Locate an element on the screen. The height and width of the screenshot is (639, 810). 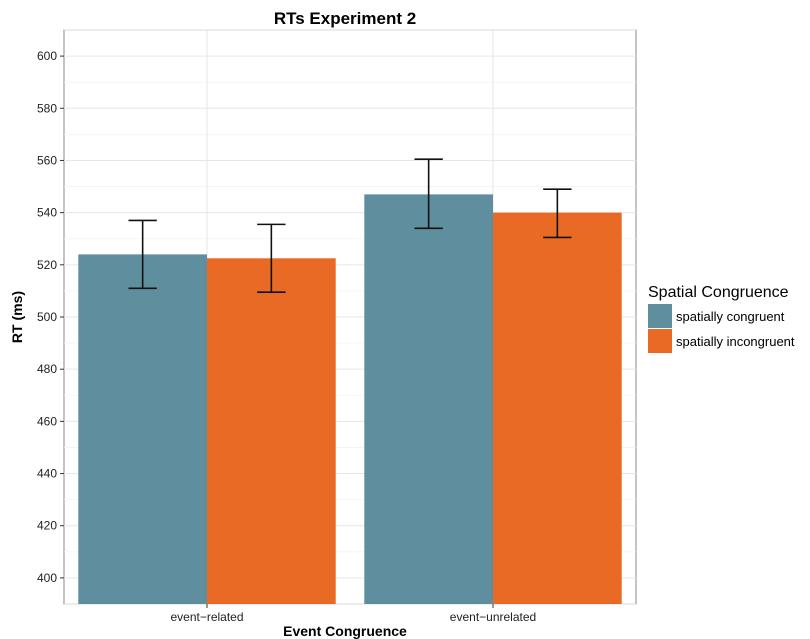
x-axis: event−related event−unrelated is located at coordinates (353, 614).